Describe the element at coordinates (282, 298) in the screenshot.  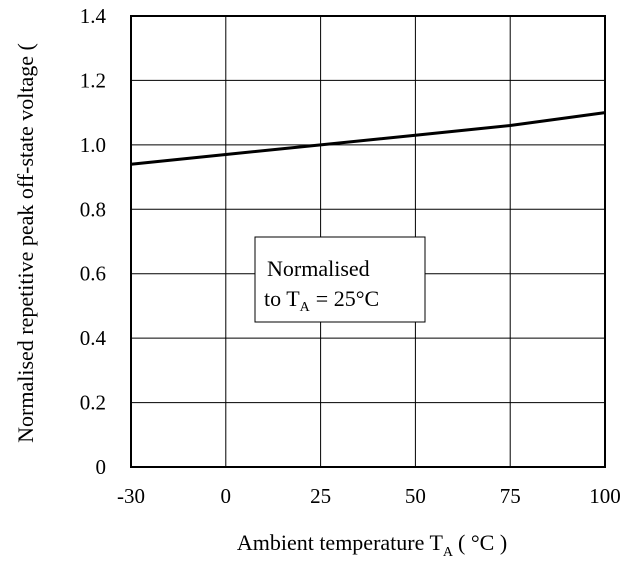
I see `annotation-line2-prefix: to T` at that location.